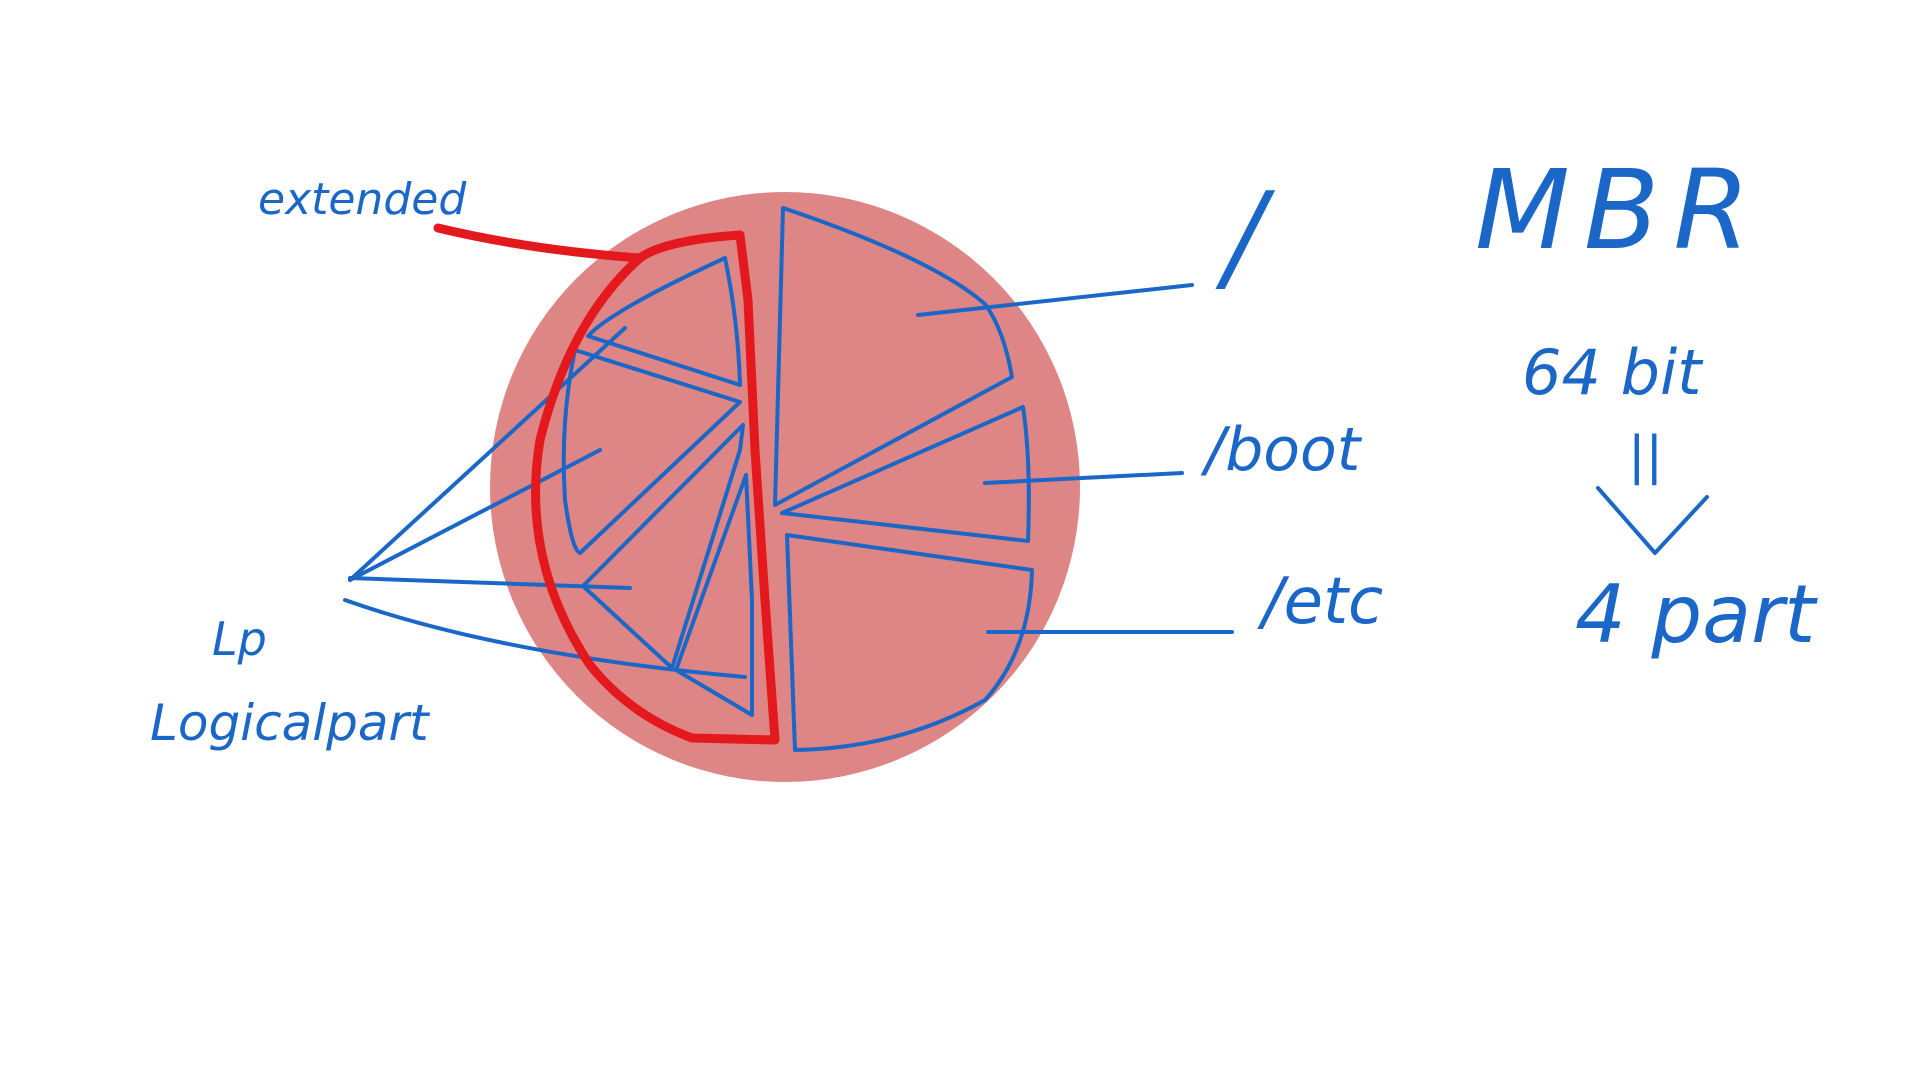  What do you see at coordinates (1652, 520) in the screenshot?
I see `arrow-down-icon` at bounding box center [1652, 520].